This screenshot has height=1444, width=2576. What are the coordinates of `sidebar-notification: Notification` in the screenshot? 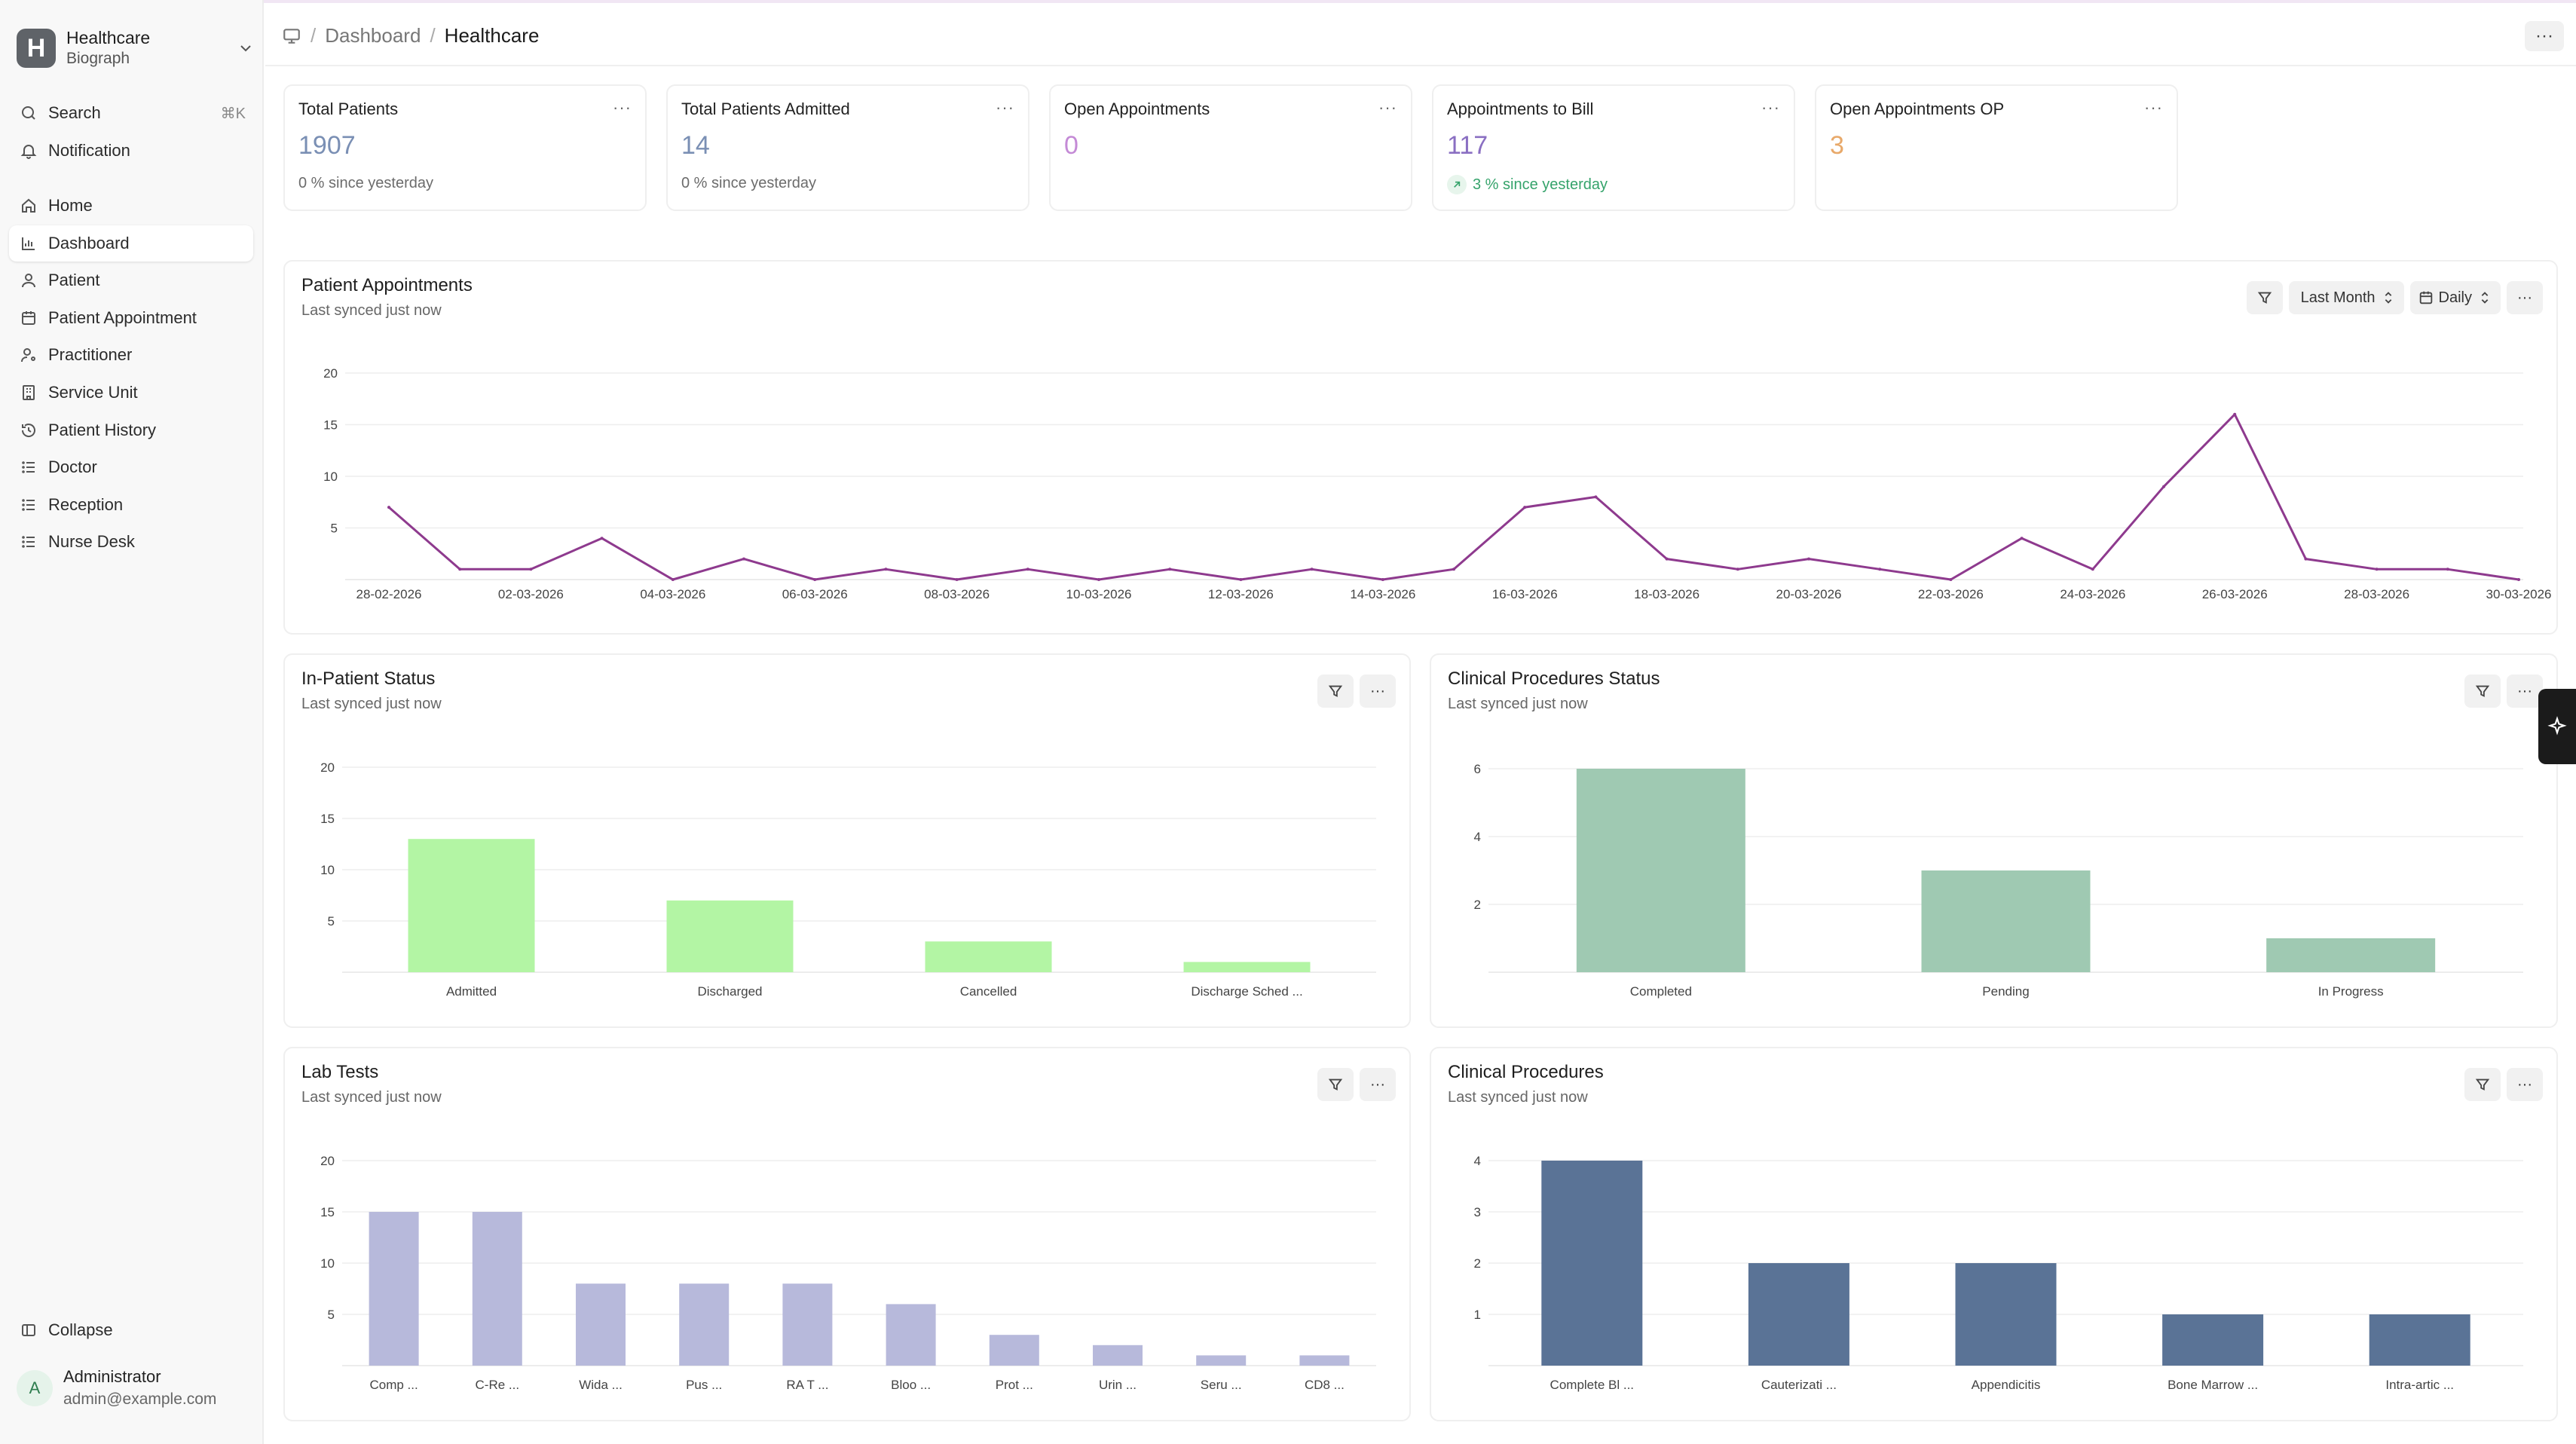 It's located at (131, 151).